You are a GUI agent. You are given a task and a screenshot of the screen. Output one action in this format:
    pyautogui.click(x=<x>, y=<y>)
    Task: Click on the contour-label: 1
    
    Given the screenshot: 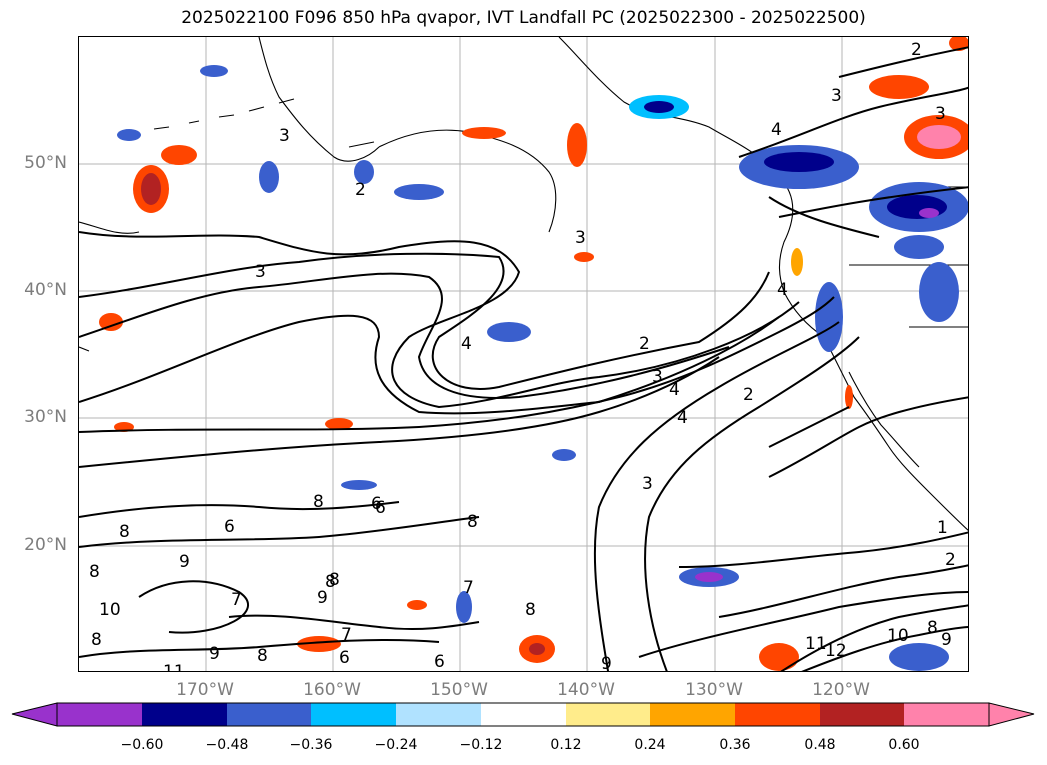 What is the action you would take?
    pyautogui.click(x=942, y=528)
    